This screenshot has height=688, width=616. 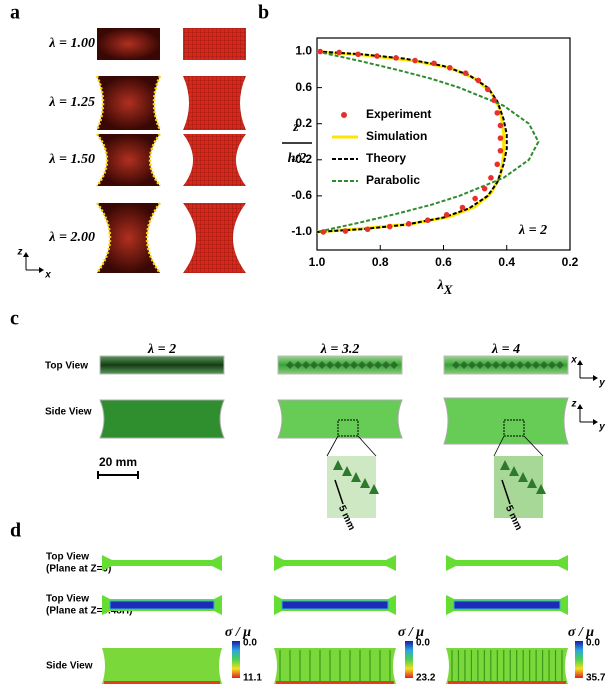 What do you see at coordinates (596, 678) in the screenshot?
I see `label: 35.7` at bounding box center [596, 678].